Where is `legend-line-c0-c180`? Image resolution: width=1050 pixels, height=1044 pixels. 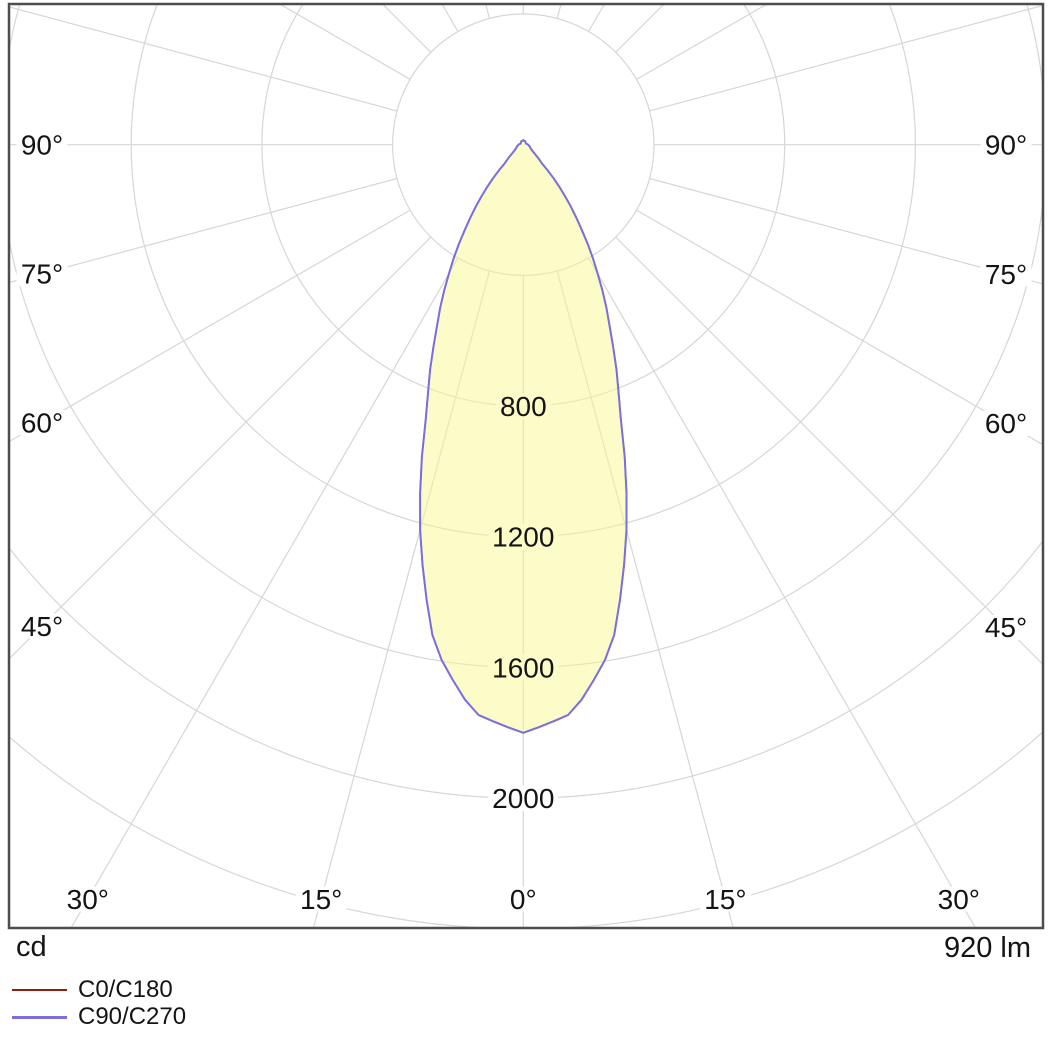 legend-line-c0-c180 is located at coordinates (39, 990).